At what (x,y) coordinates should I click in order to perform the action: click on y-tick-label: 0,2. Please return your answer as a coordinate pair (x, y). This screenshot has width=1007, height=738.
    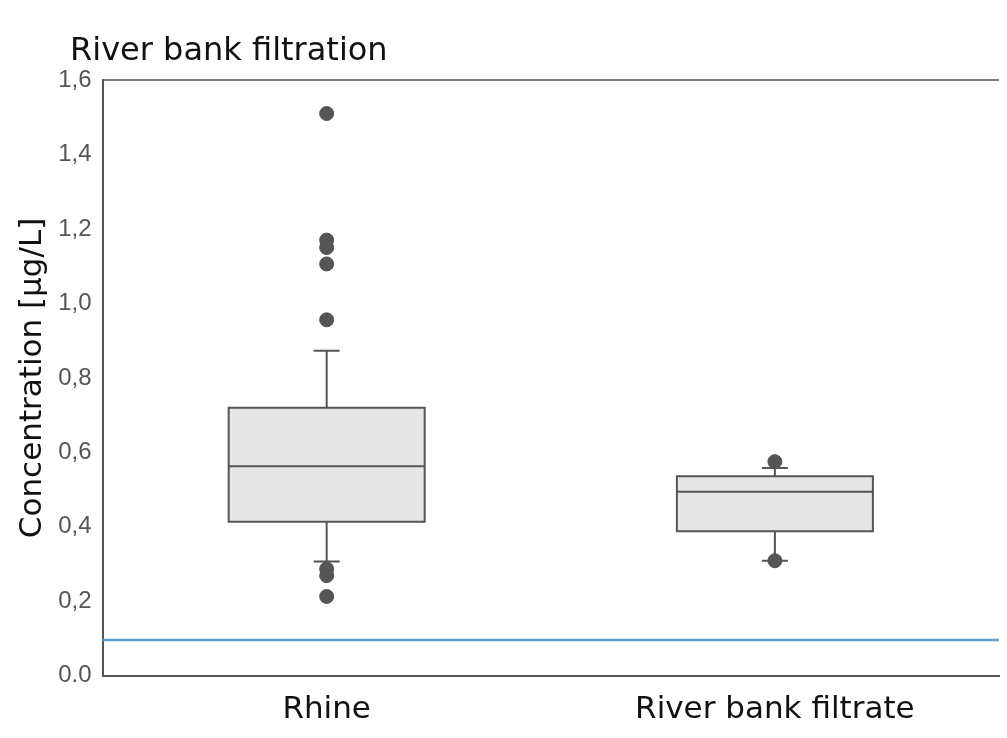
    Looking at the image, I should click on (75, 599).